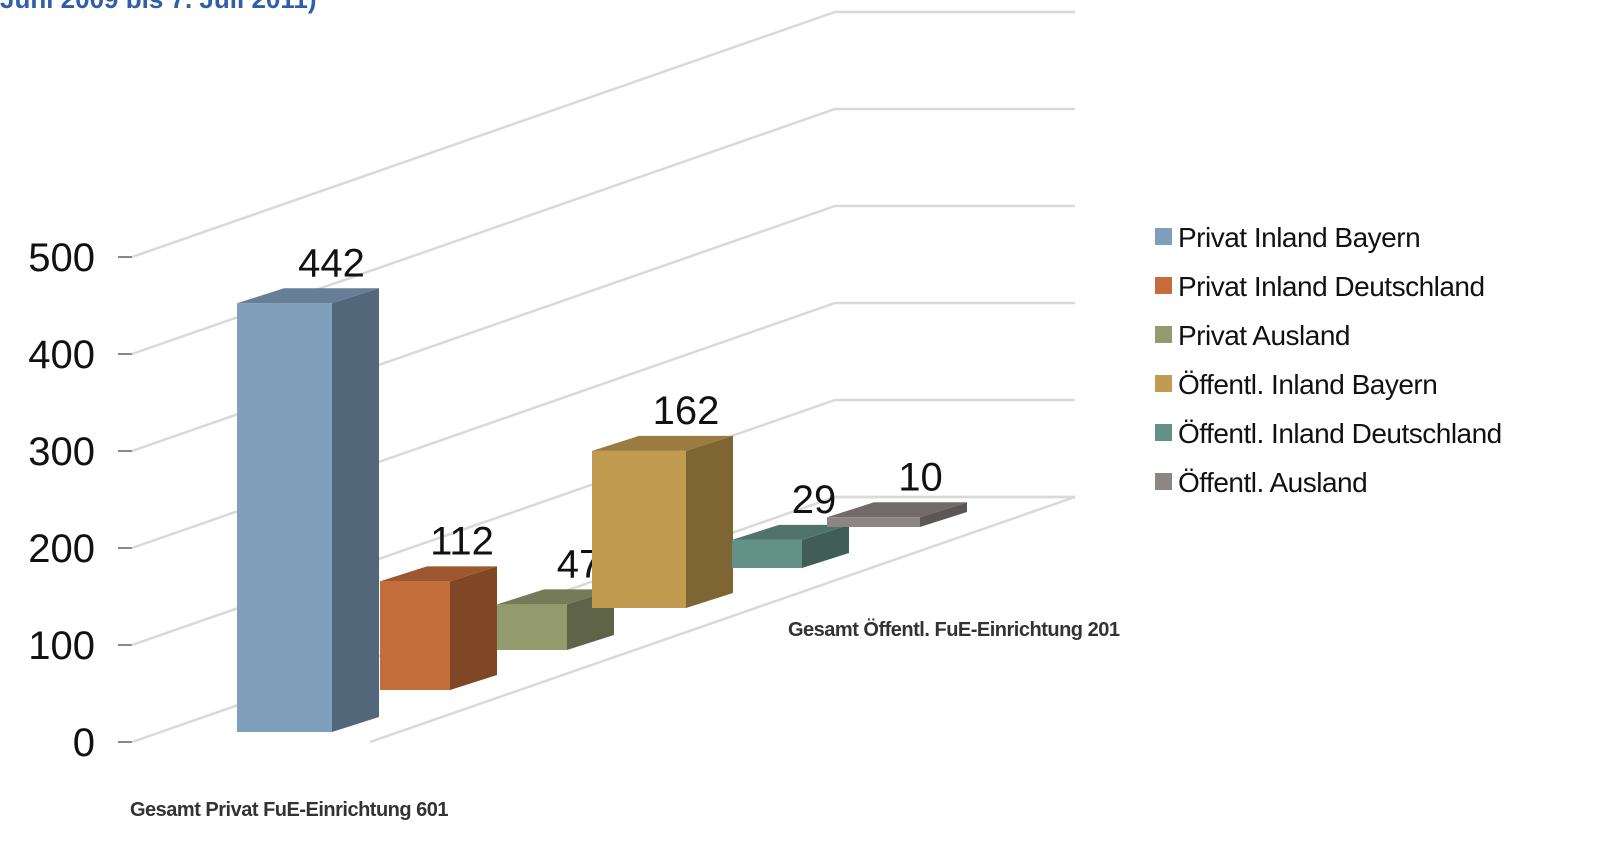 This screenshot has width=1605, height=842. What do you see at coordinates (1264, 335) in the screenshot?
I see `legend-label: Privat Ausland` at bounding box center [1264, 335].